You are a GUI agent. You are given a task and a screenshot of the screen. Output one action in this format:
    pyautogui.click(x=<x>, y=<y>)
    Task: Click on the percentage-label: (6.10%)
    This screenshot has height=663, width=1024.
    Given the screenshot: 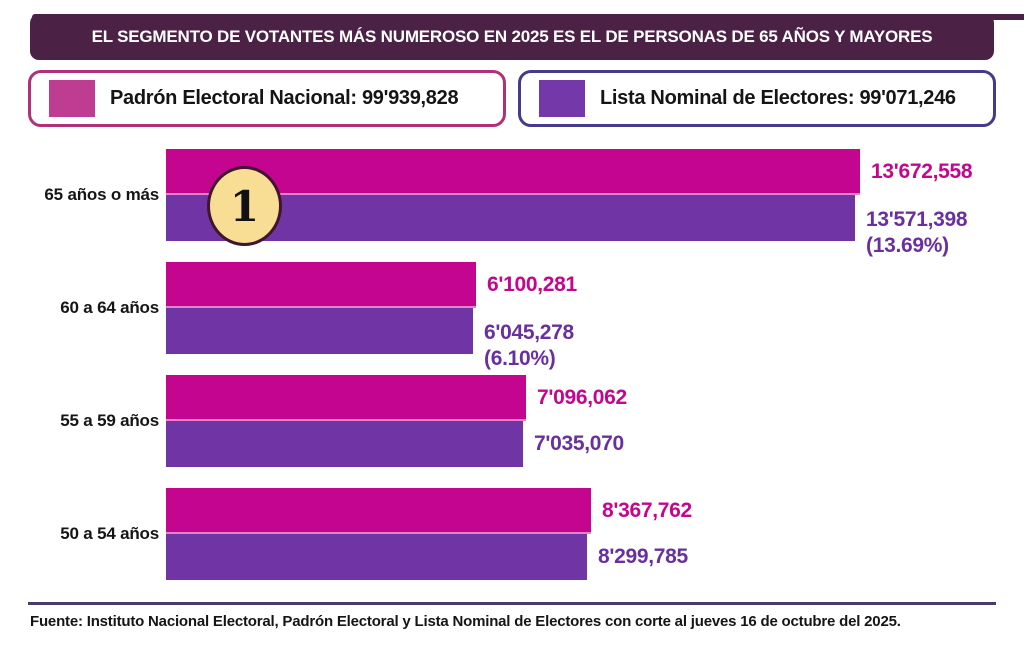 What is the action you would take?
    pyautogui.click(x=520, y=358)
    